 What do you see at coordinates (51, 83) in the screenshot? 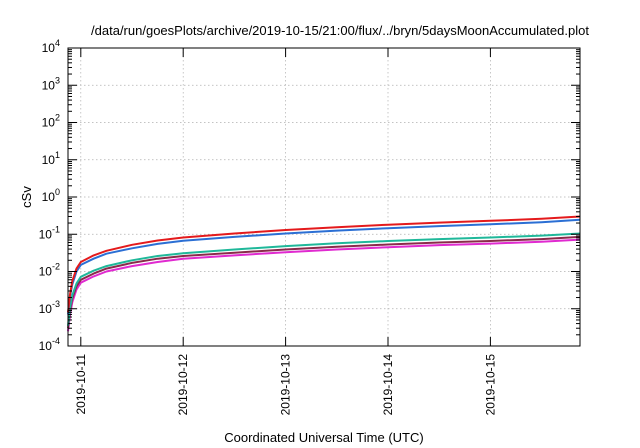
I see `y-tick-label: 10³` at bounding box center [51, 83].